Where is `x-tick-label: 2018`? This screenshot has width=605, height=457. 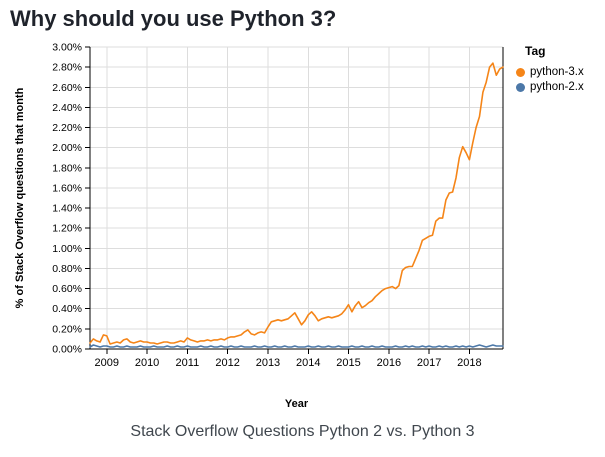 x-tick-label: 2018 is located at coordinates (469, 363).